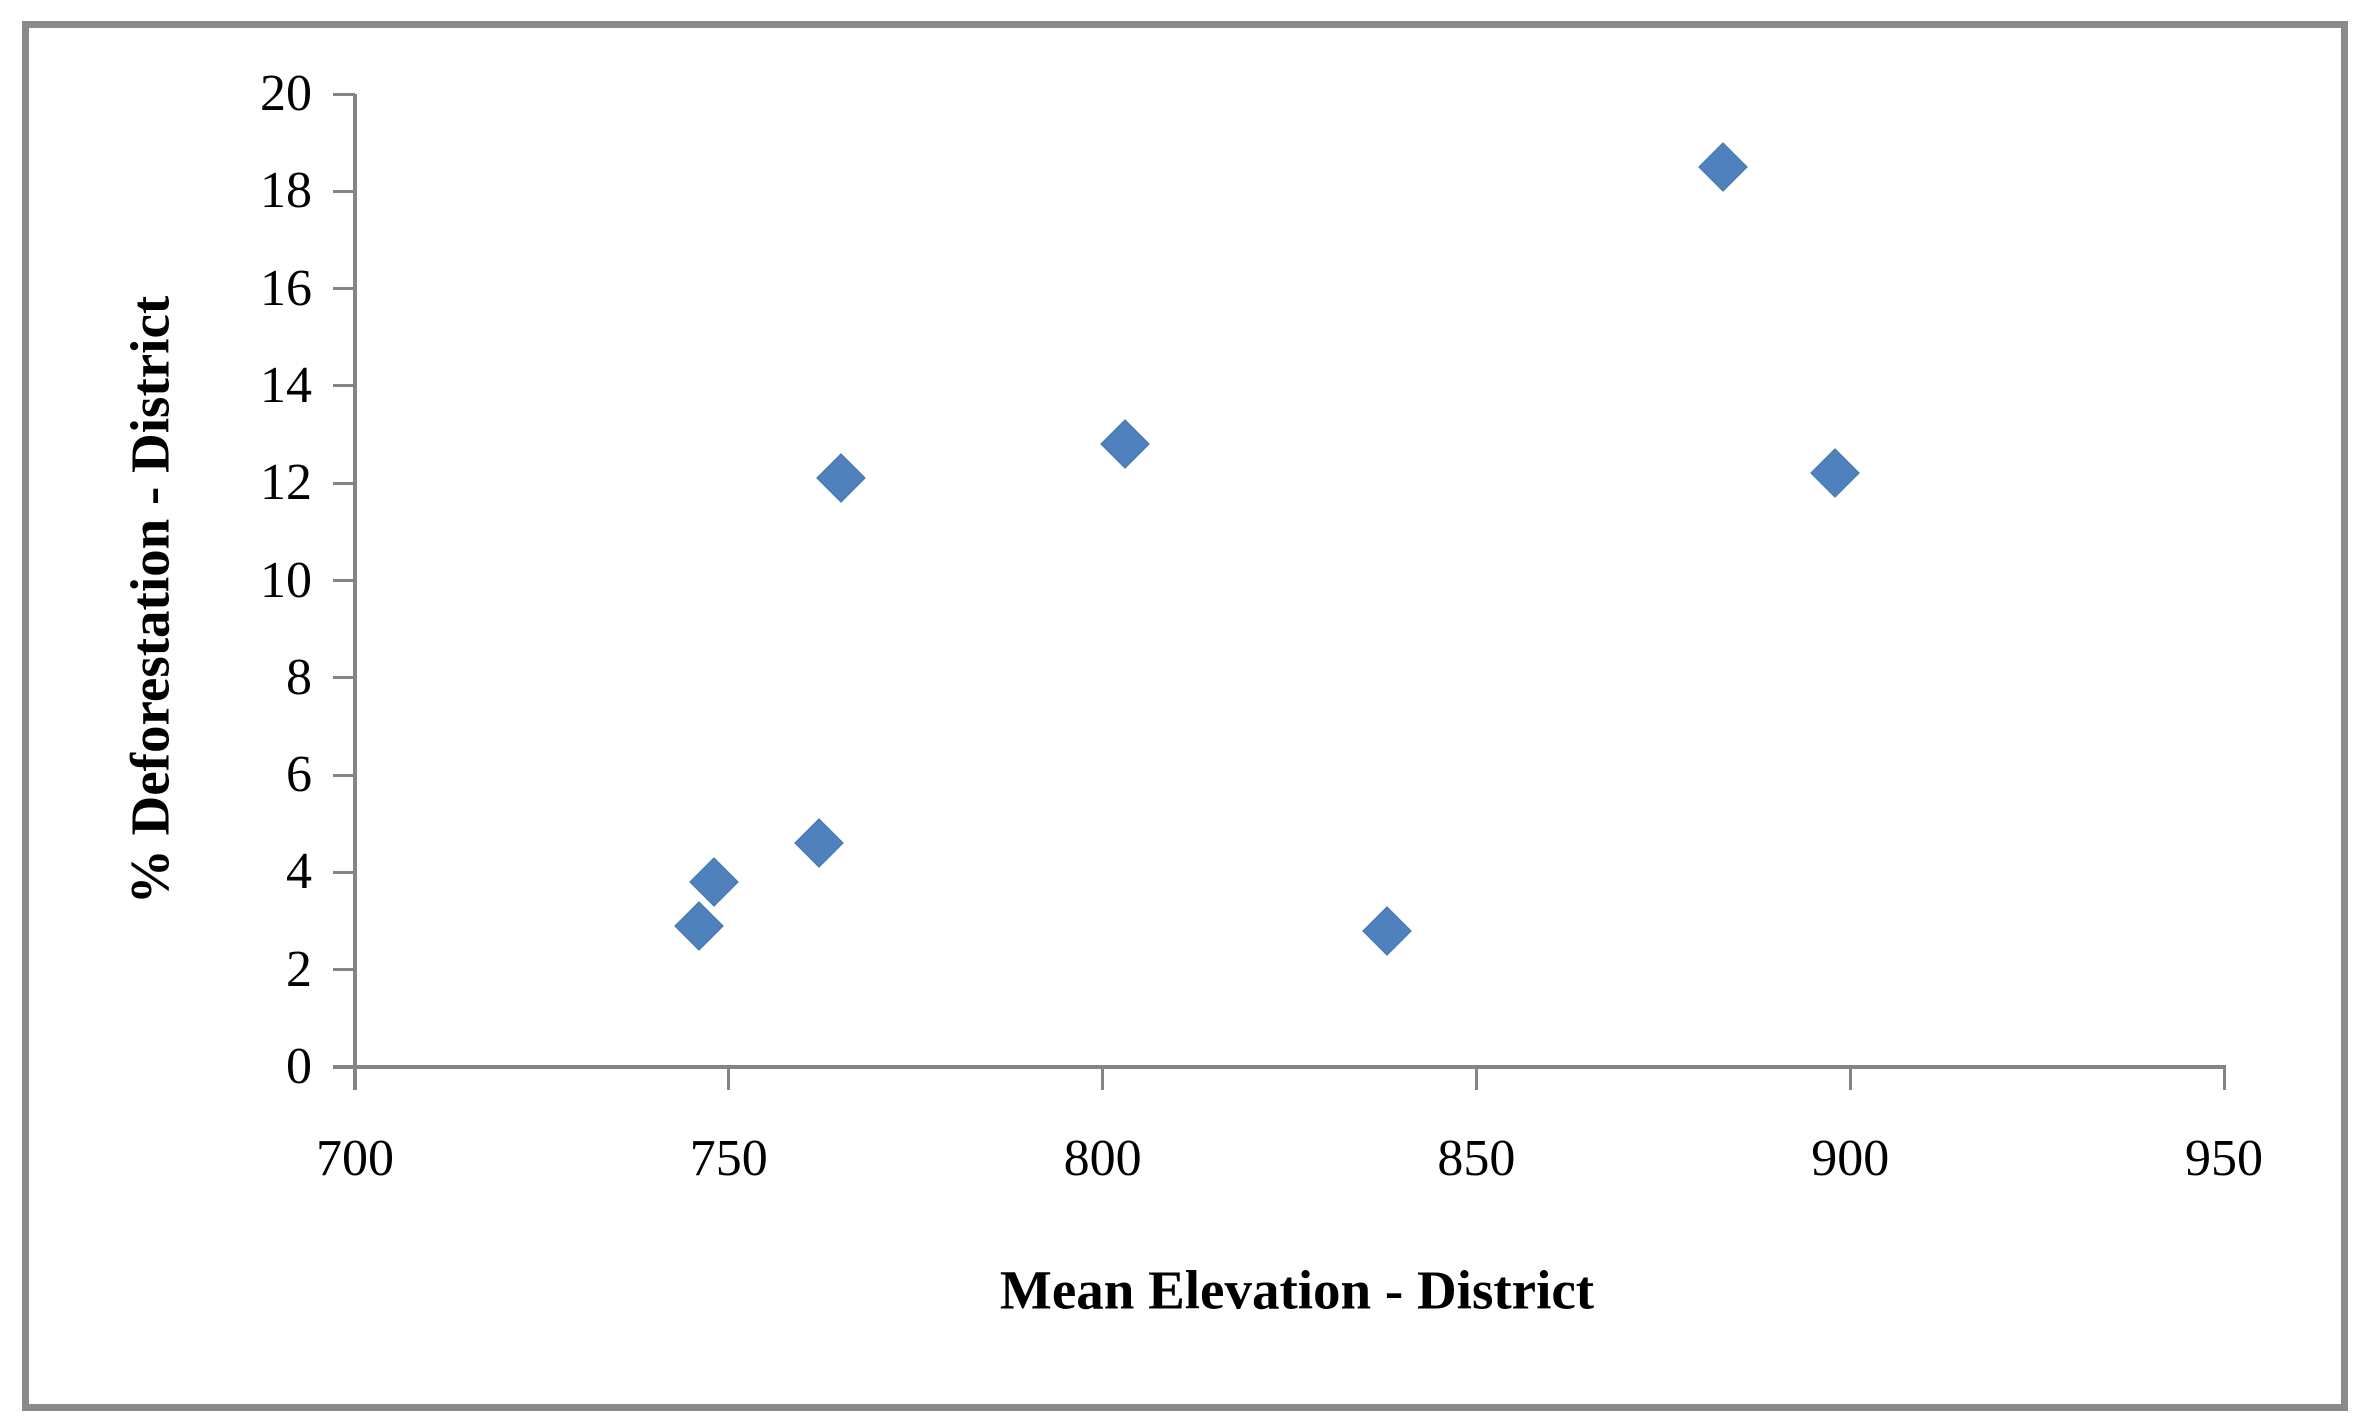 This screenshot has width=2368, height=1424. I want to click on x-axis-tick-label: 800, so click(1102, 1158).